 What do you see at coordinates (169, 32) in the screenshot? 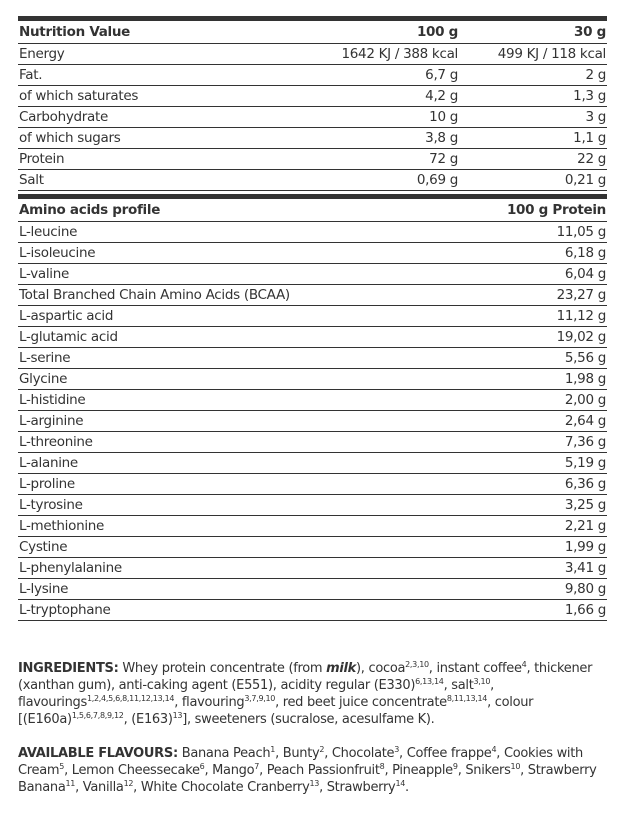
I see `header-cell: Nutrition Value` at bounding box center [169, 32].